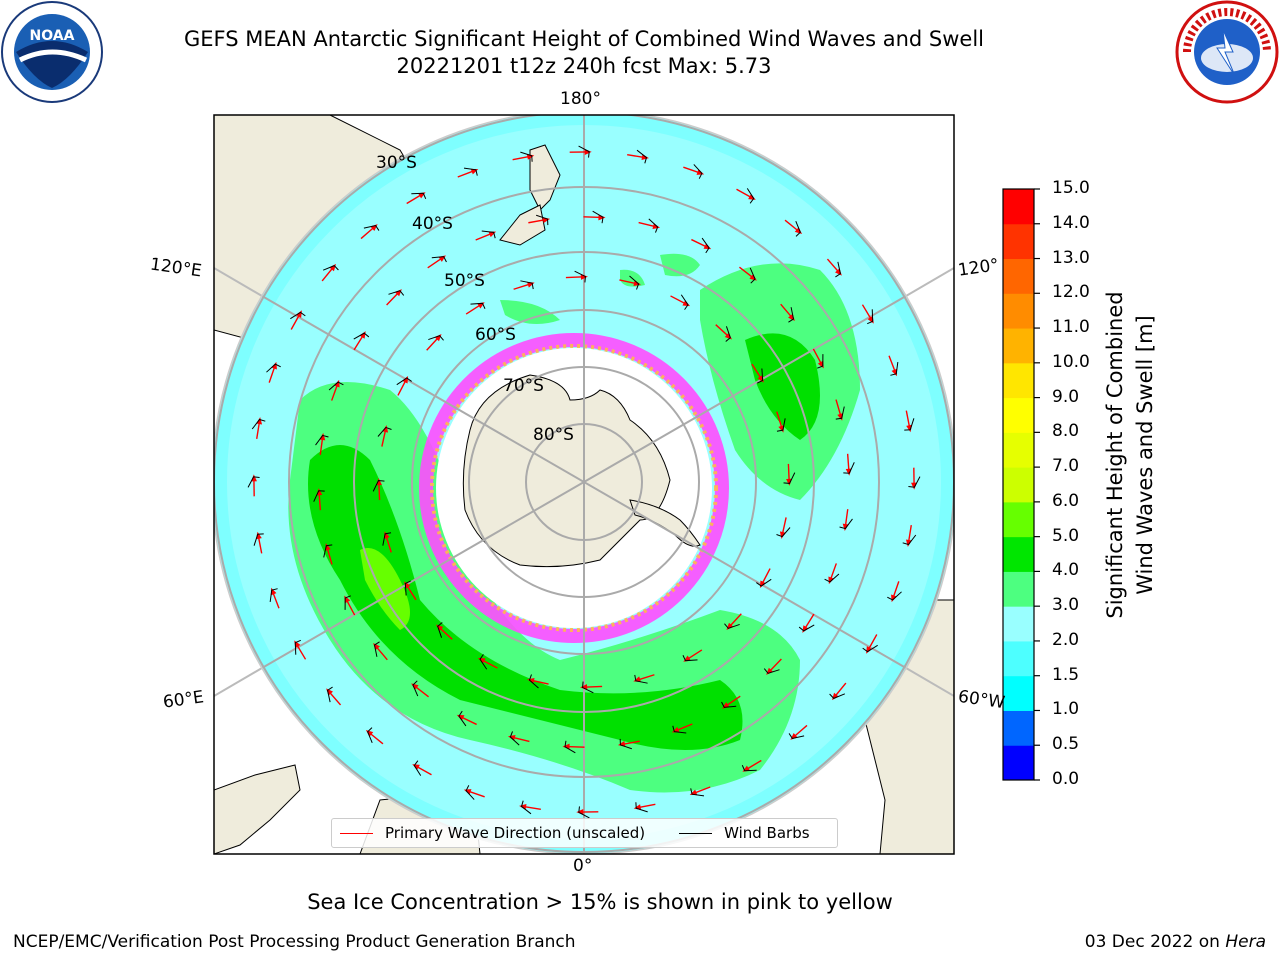 The image size is (1280, 960). What do you see at coordinates (1066, 639) in the screenshot?
I see `colorbar-tick-label: 2.0` at bounding box center [1066, 639].